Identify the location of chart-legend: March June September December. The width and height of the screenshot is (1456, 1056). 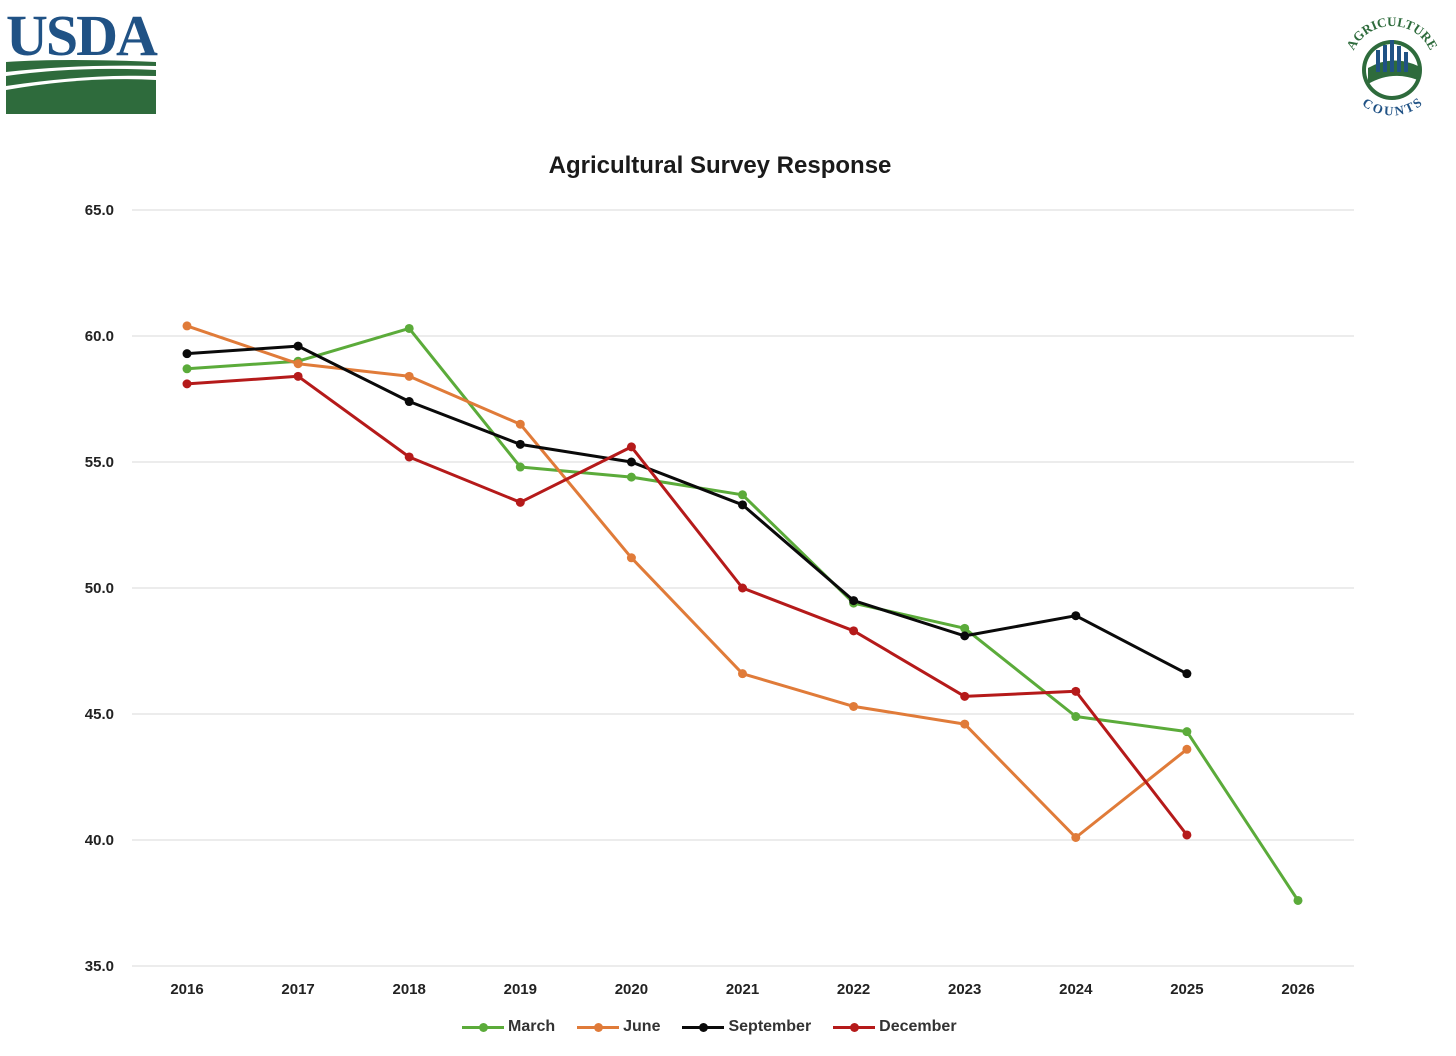
(718, 1027).